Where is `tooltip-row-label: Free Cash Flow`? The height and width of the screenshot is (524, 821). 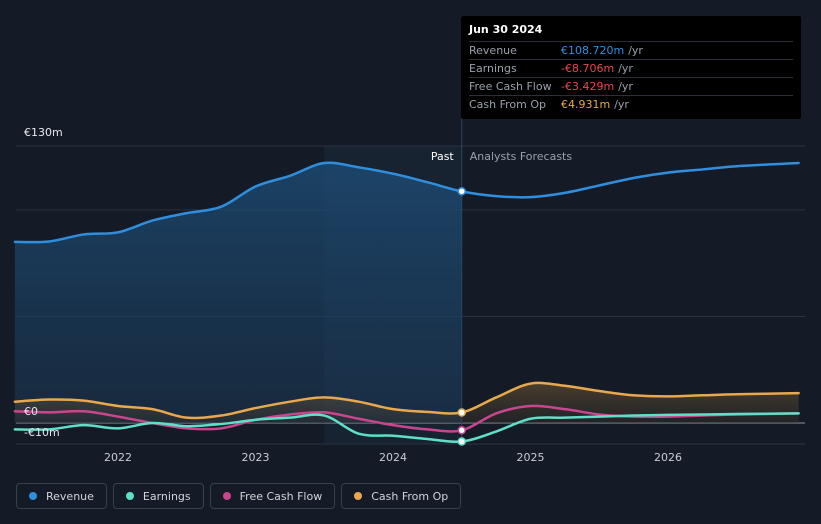
tooltip-row-label: Free Cash Flow is located at coordinates (510, 86).